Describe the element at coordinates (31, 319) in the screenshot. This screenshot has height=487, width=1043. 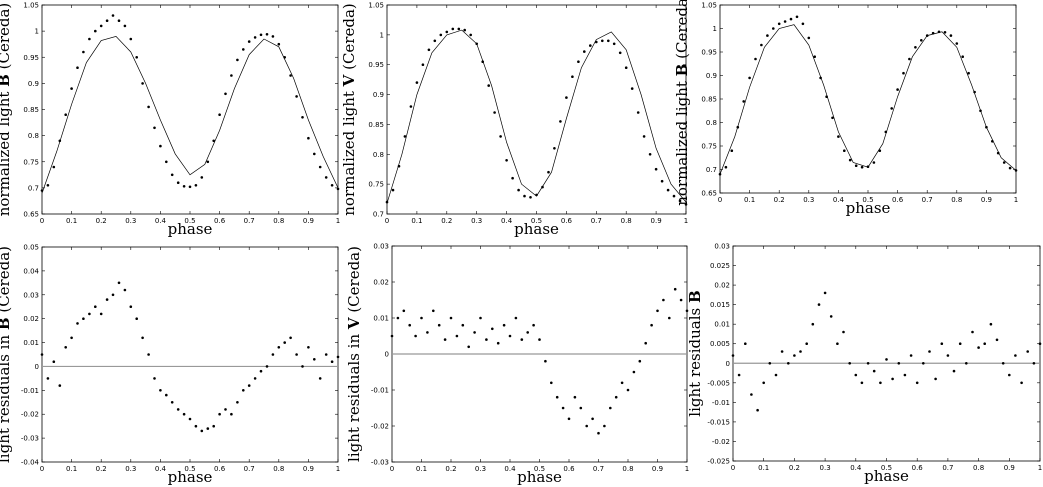
I see `y-tick-label: 0.02` at that location.